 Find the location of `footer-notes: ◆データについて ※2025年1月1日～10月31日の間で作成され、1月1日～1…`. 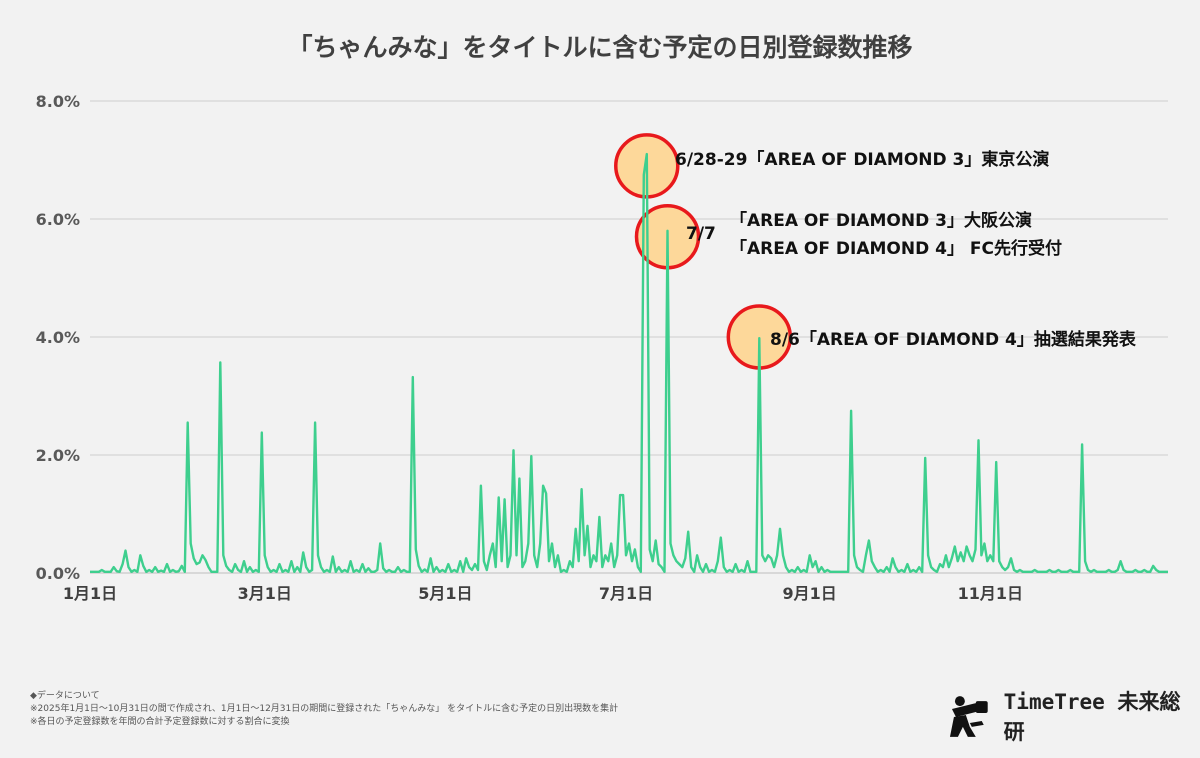

footer-notes: ◆データについて ※2025年1月1日～10月31日の間で作成され、1月1日～1… is located at coordinates (324, 709).